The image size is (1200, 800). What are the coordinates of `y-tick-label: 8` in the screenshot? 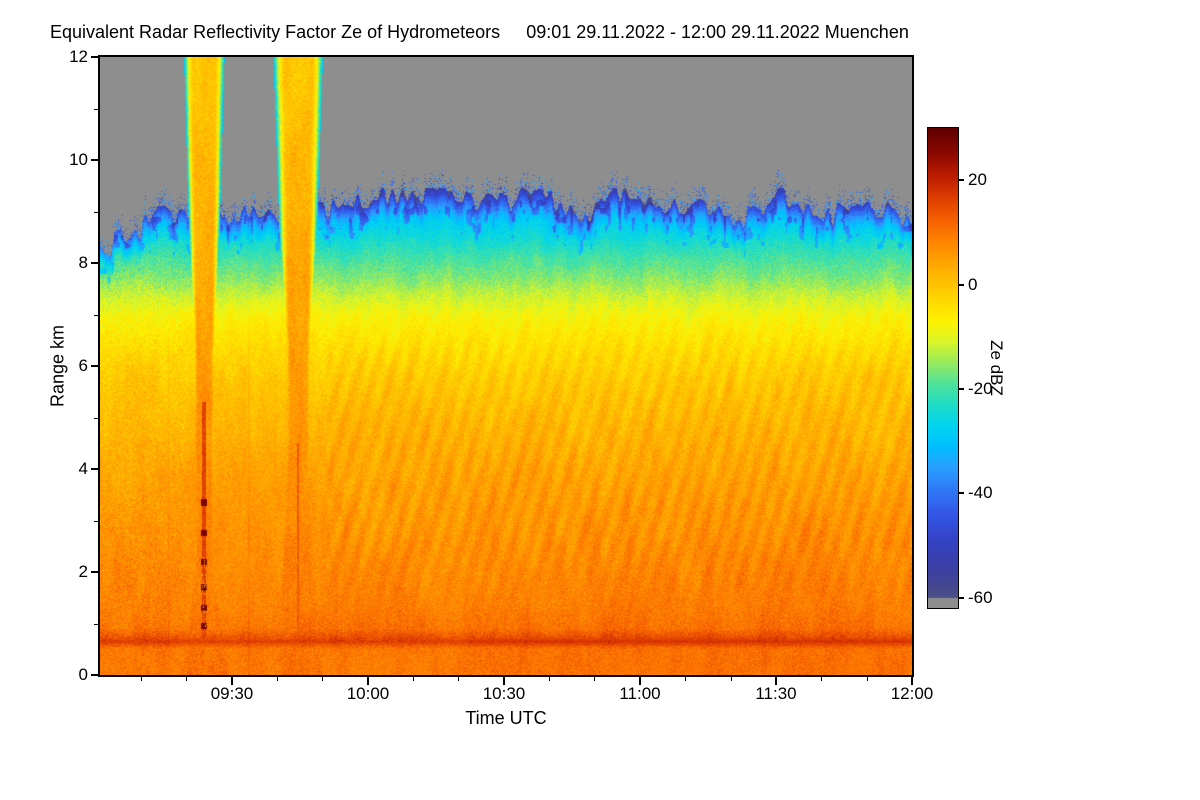 It's located at (83, 262).